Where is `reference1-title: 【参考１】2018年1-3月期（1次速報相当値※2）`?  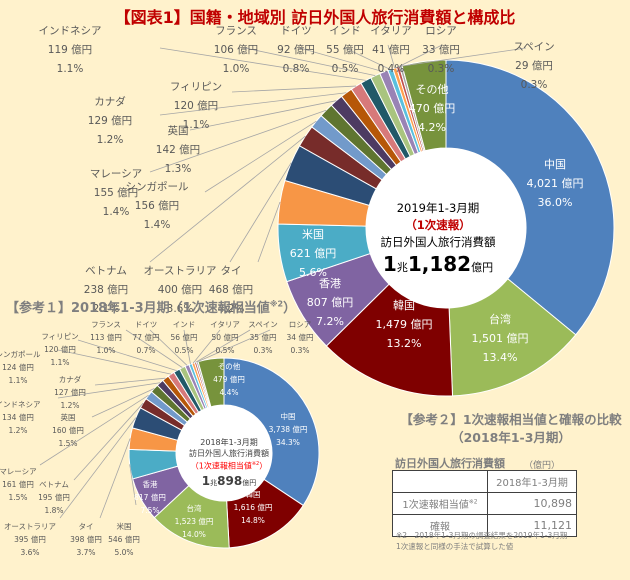
reference1-title: 【参考１】2018年1-3月期（1次速報相当値※2） is located at coordinates (151, 307).